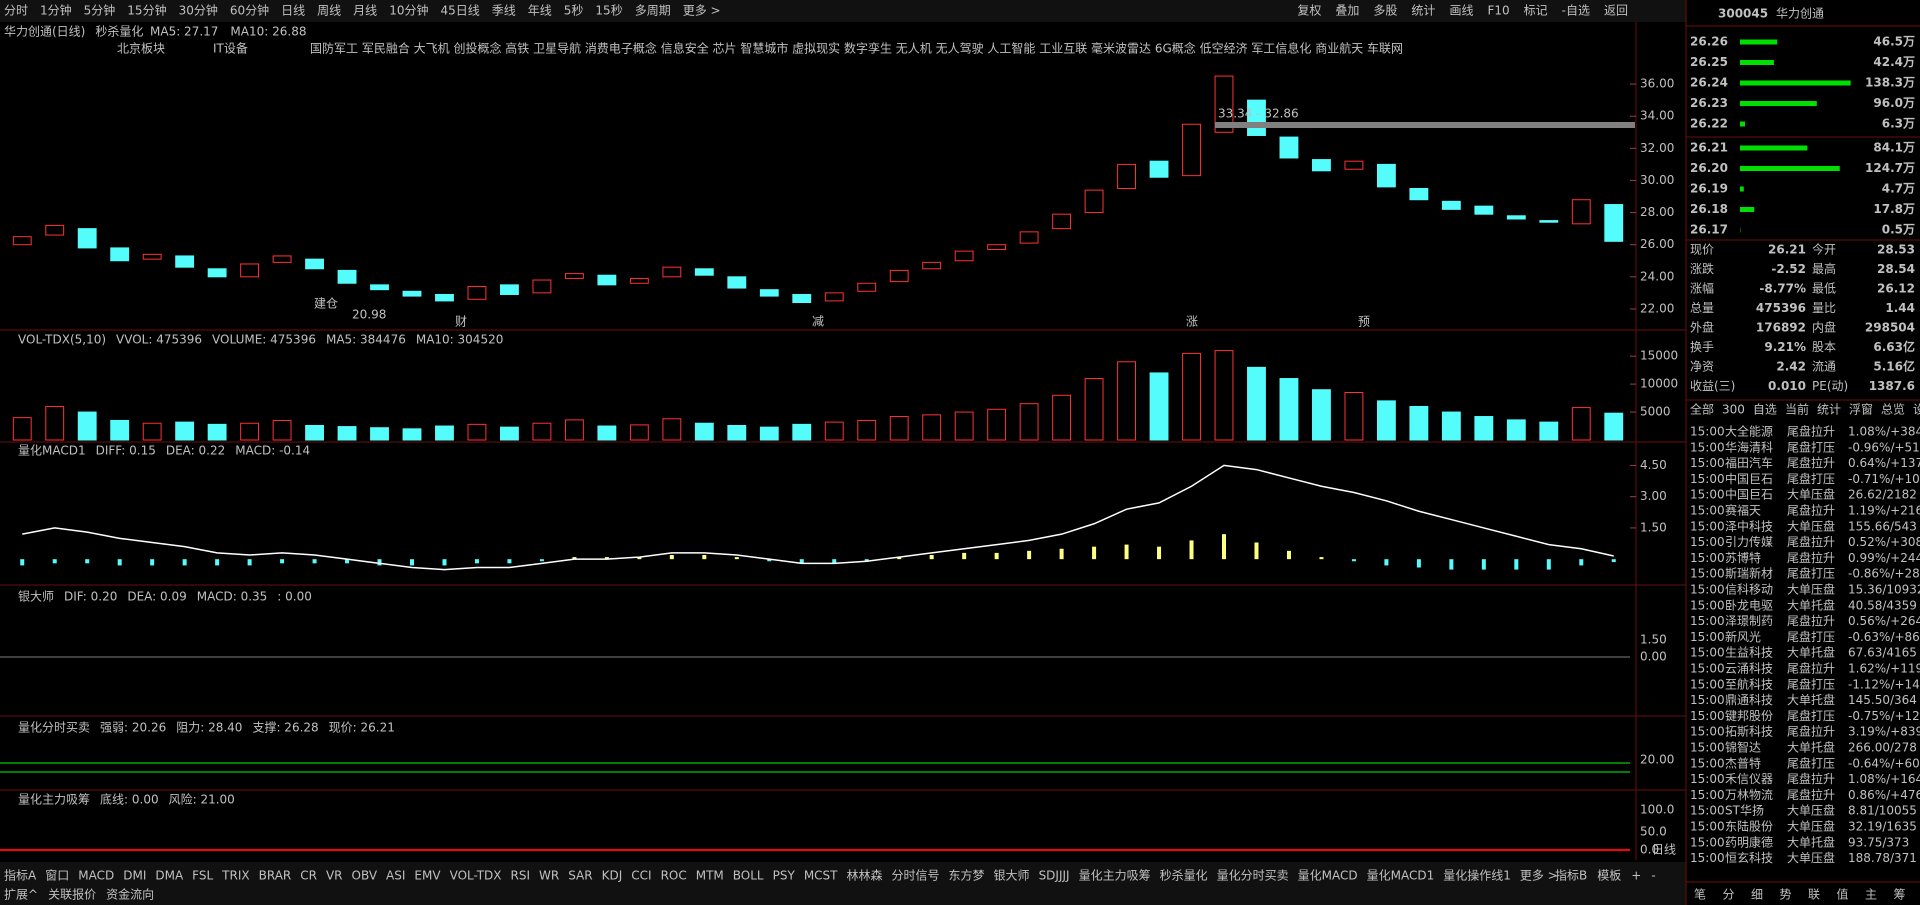  I want to click on indicator-tab: 分时信号, so click(916, 876).